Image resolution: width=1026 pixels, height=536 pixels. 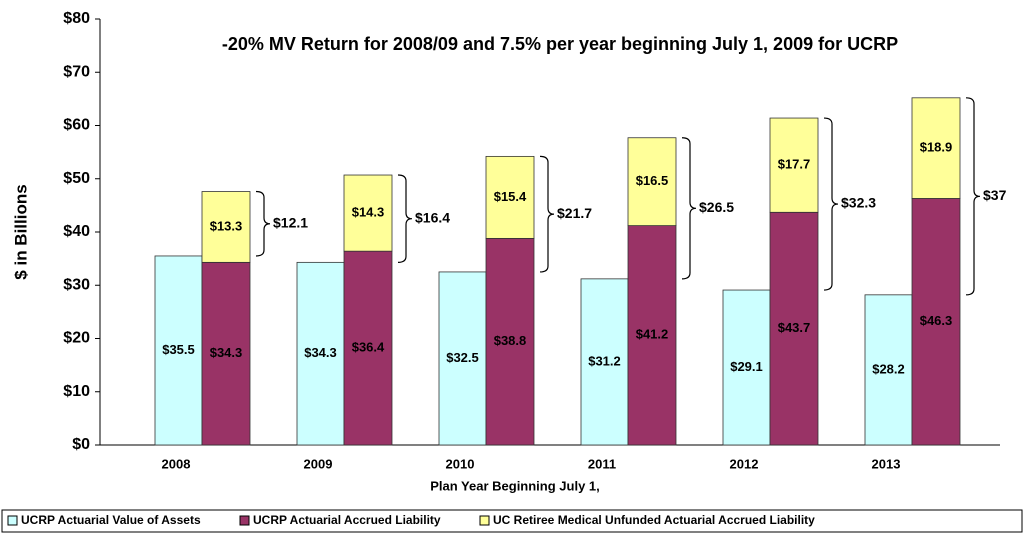 What do you see at coordinates (76, 338) in the screenshot?
I see `y-tick-label: $20` at bounding box center [76, 338].